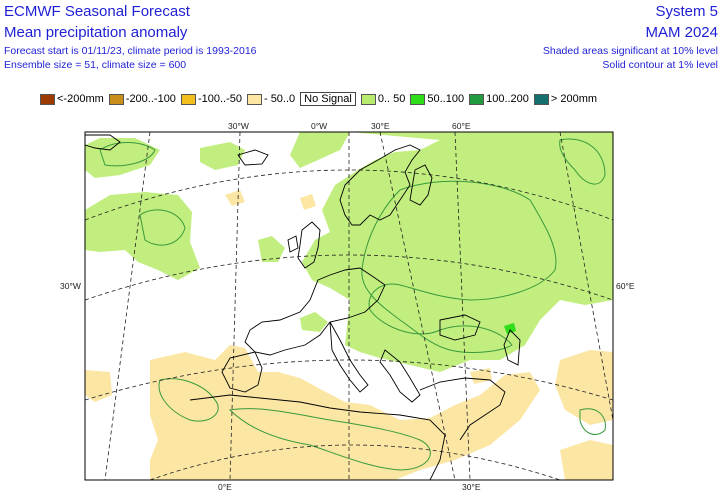 This screenshot has width=724, height=495. Describe the element at coordinates (510, 328) in the screenshot. I see `strong-wet-spot` at that location.